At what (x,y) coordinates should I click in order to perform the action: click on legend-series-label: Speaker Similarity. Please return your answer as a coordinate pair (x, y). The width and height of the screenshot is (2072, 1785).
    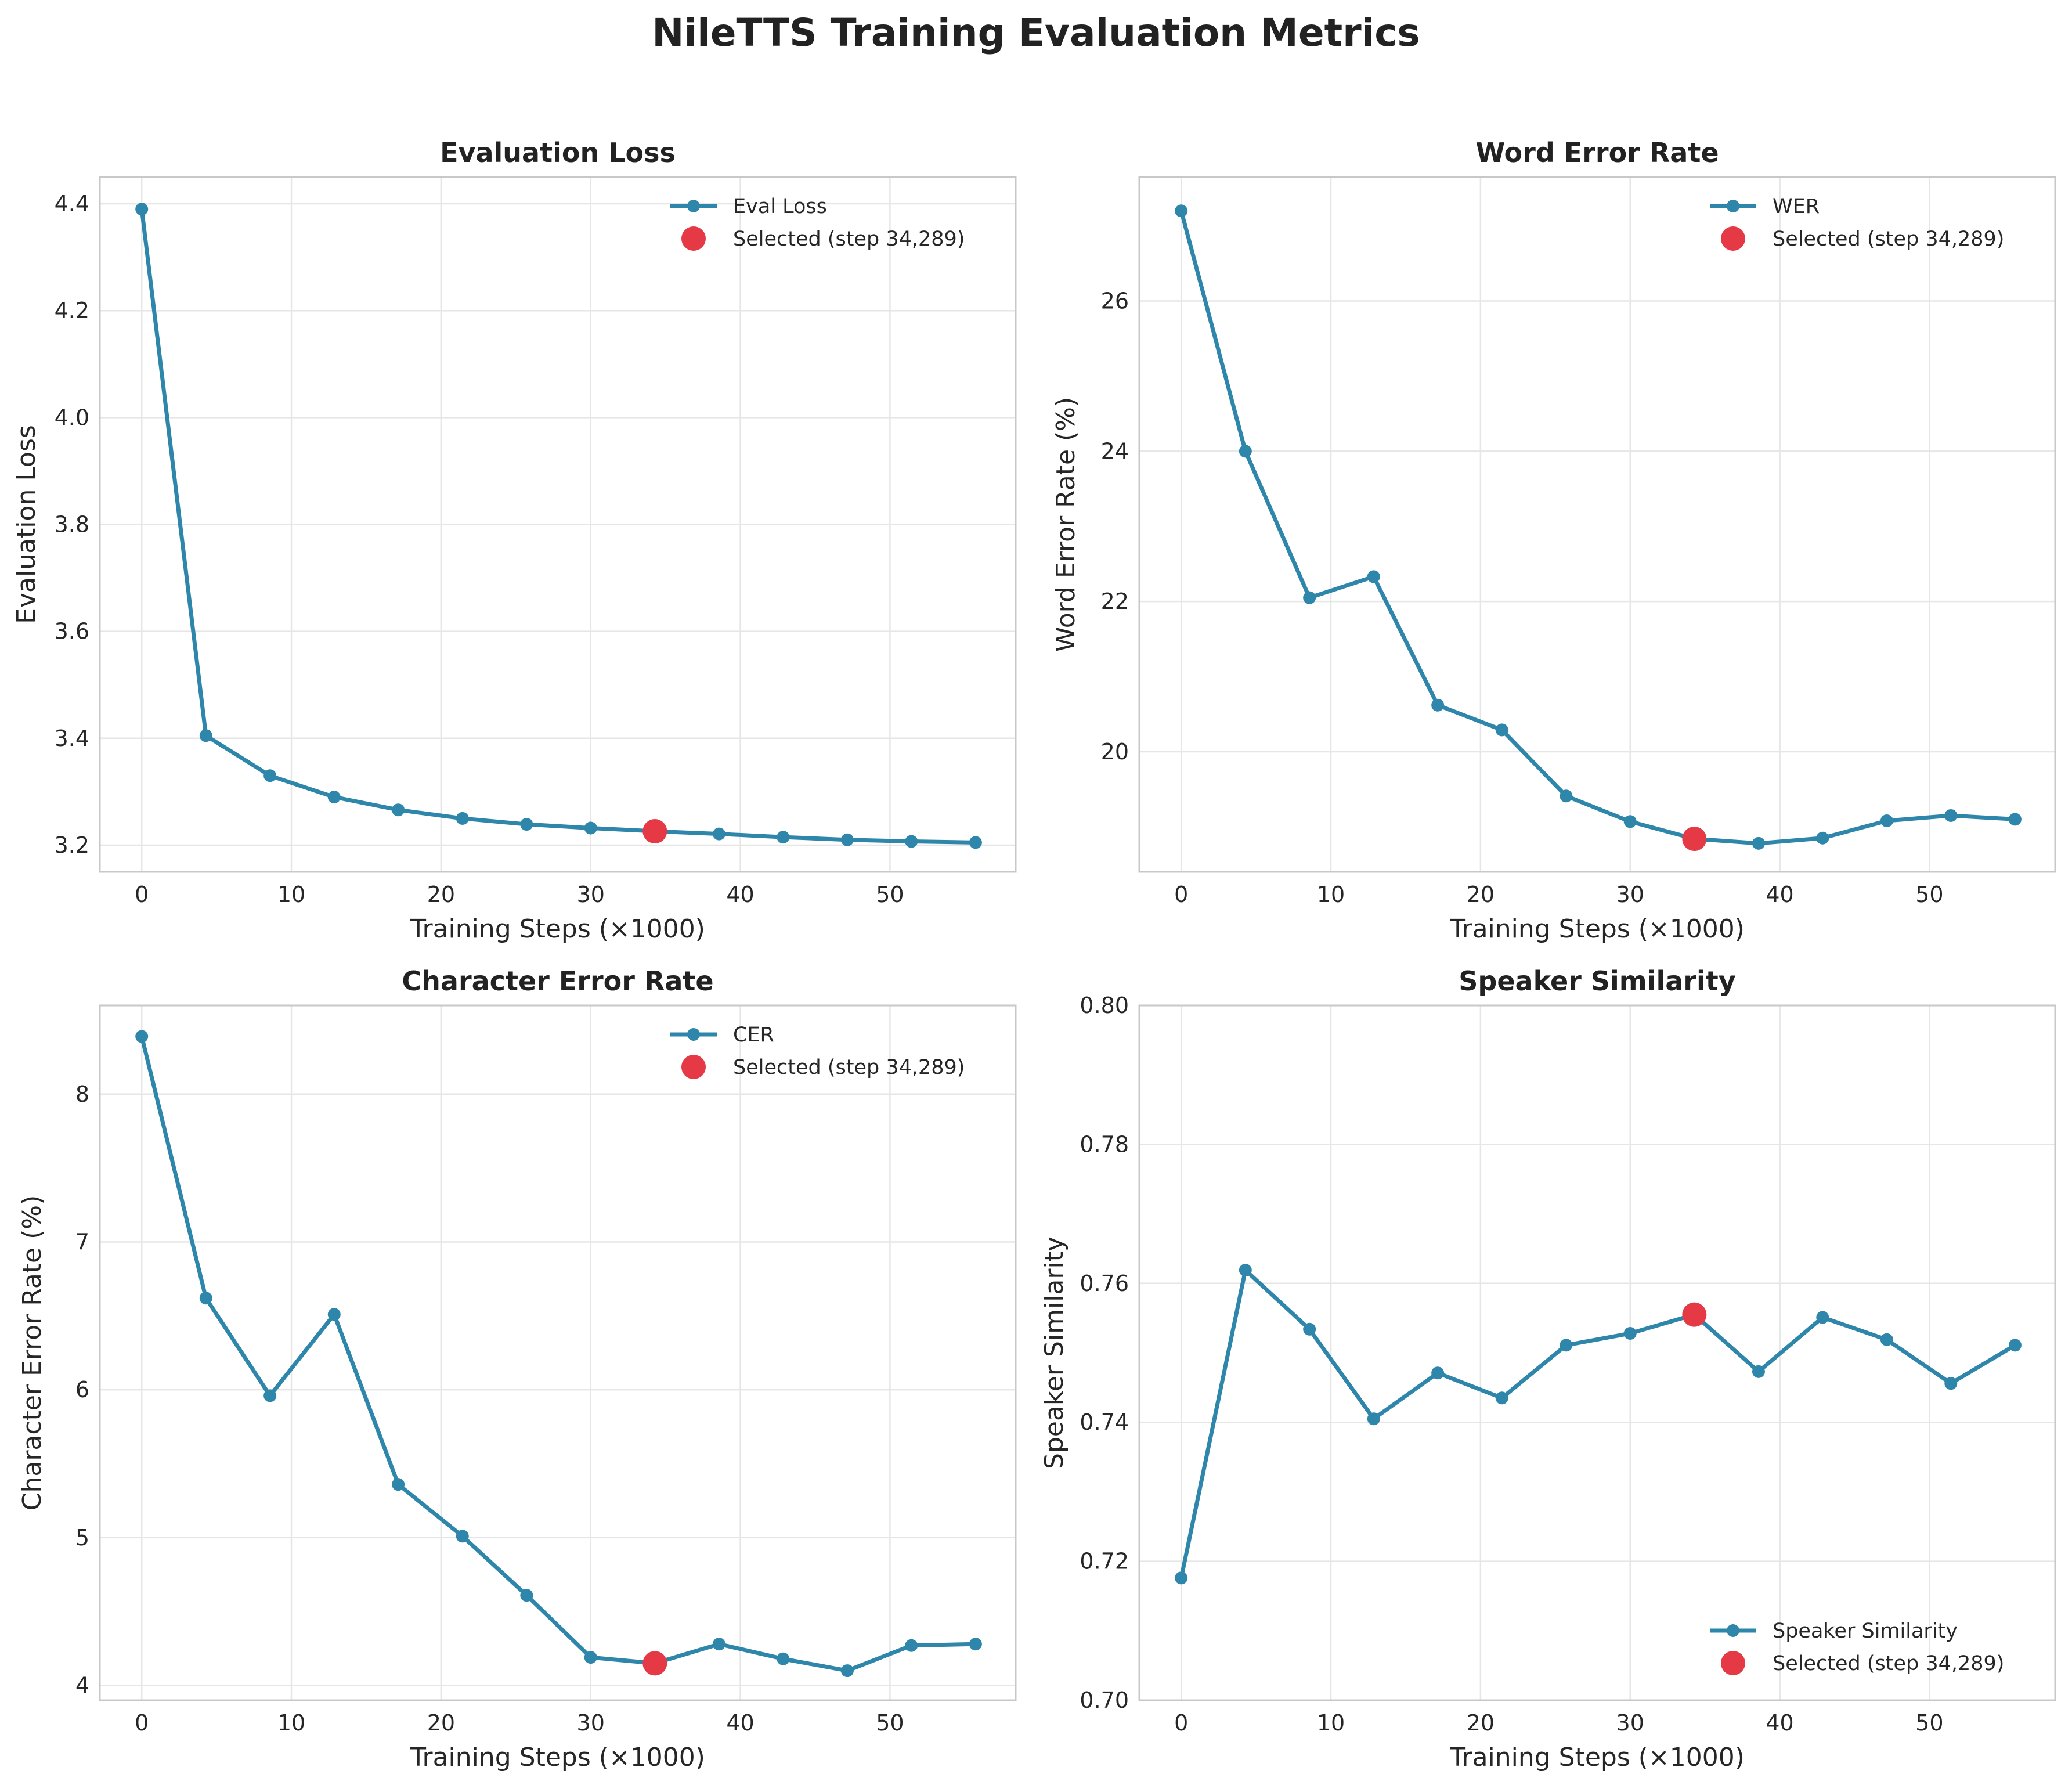
    Looking at the image, I should click on (1866, 1631).